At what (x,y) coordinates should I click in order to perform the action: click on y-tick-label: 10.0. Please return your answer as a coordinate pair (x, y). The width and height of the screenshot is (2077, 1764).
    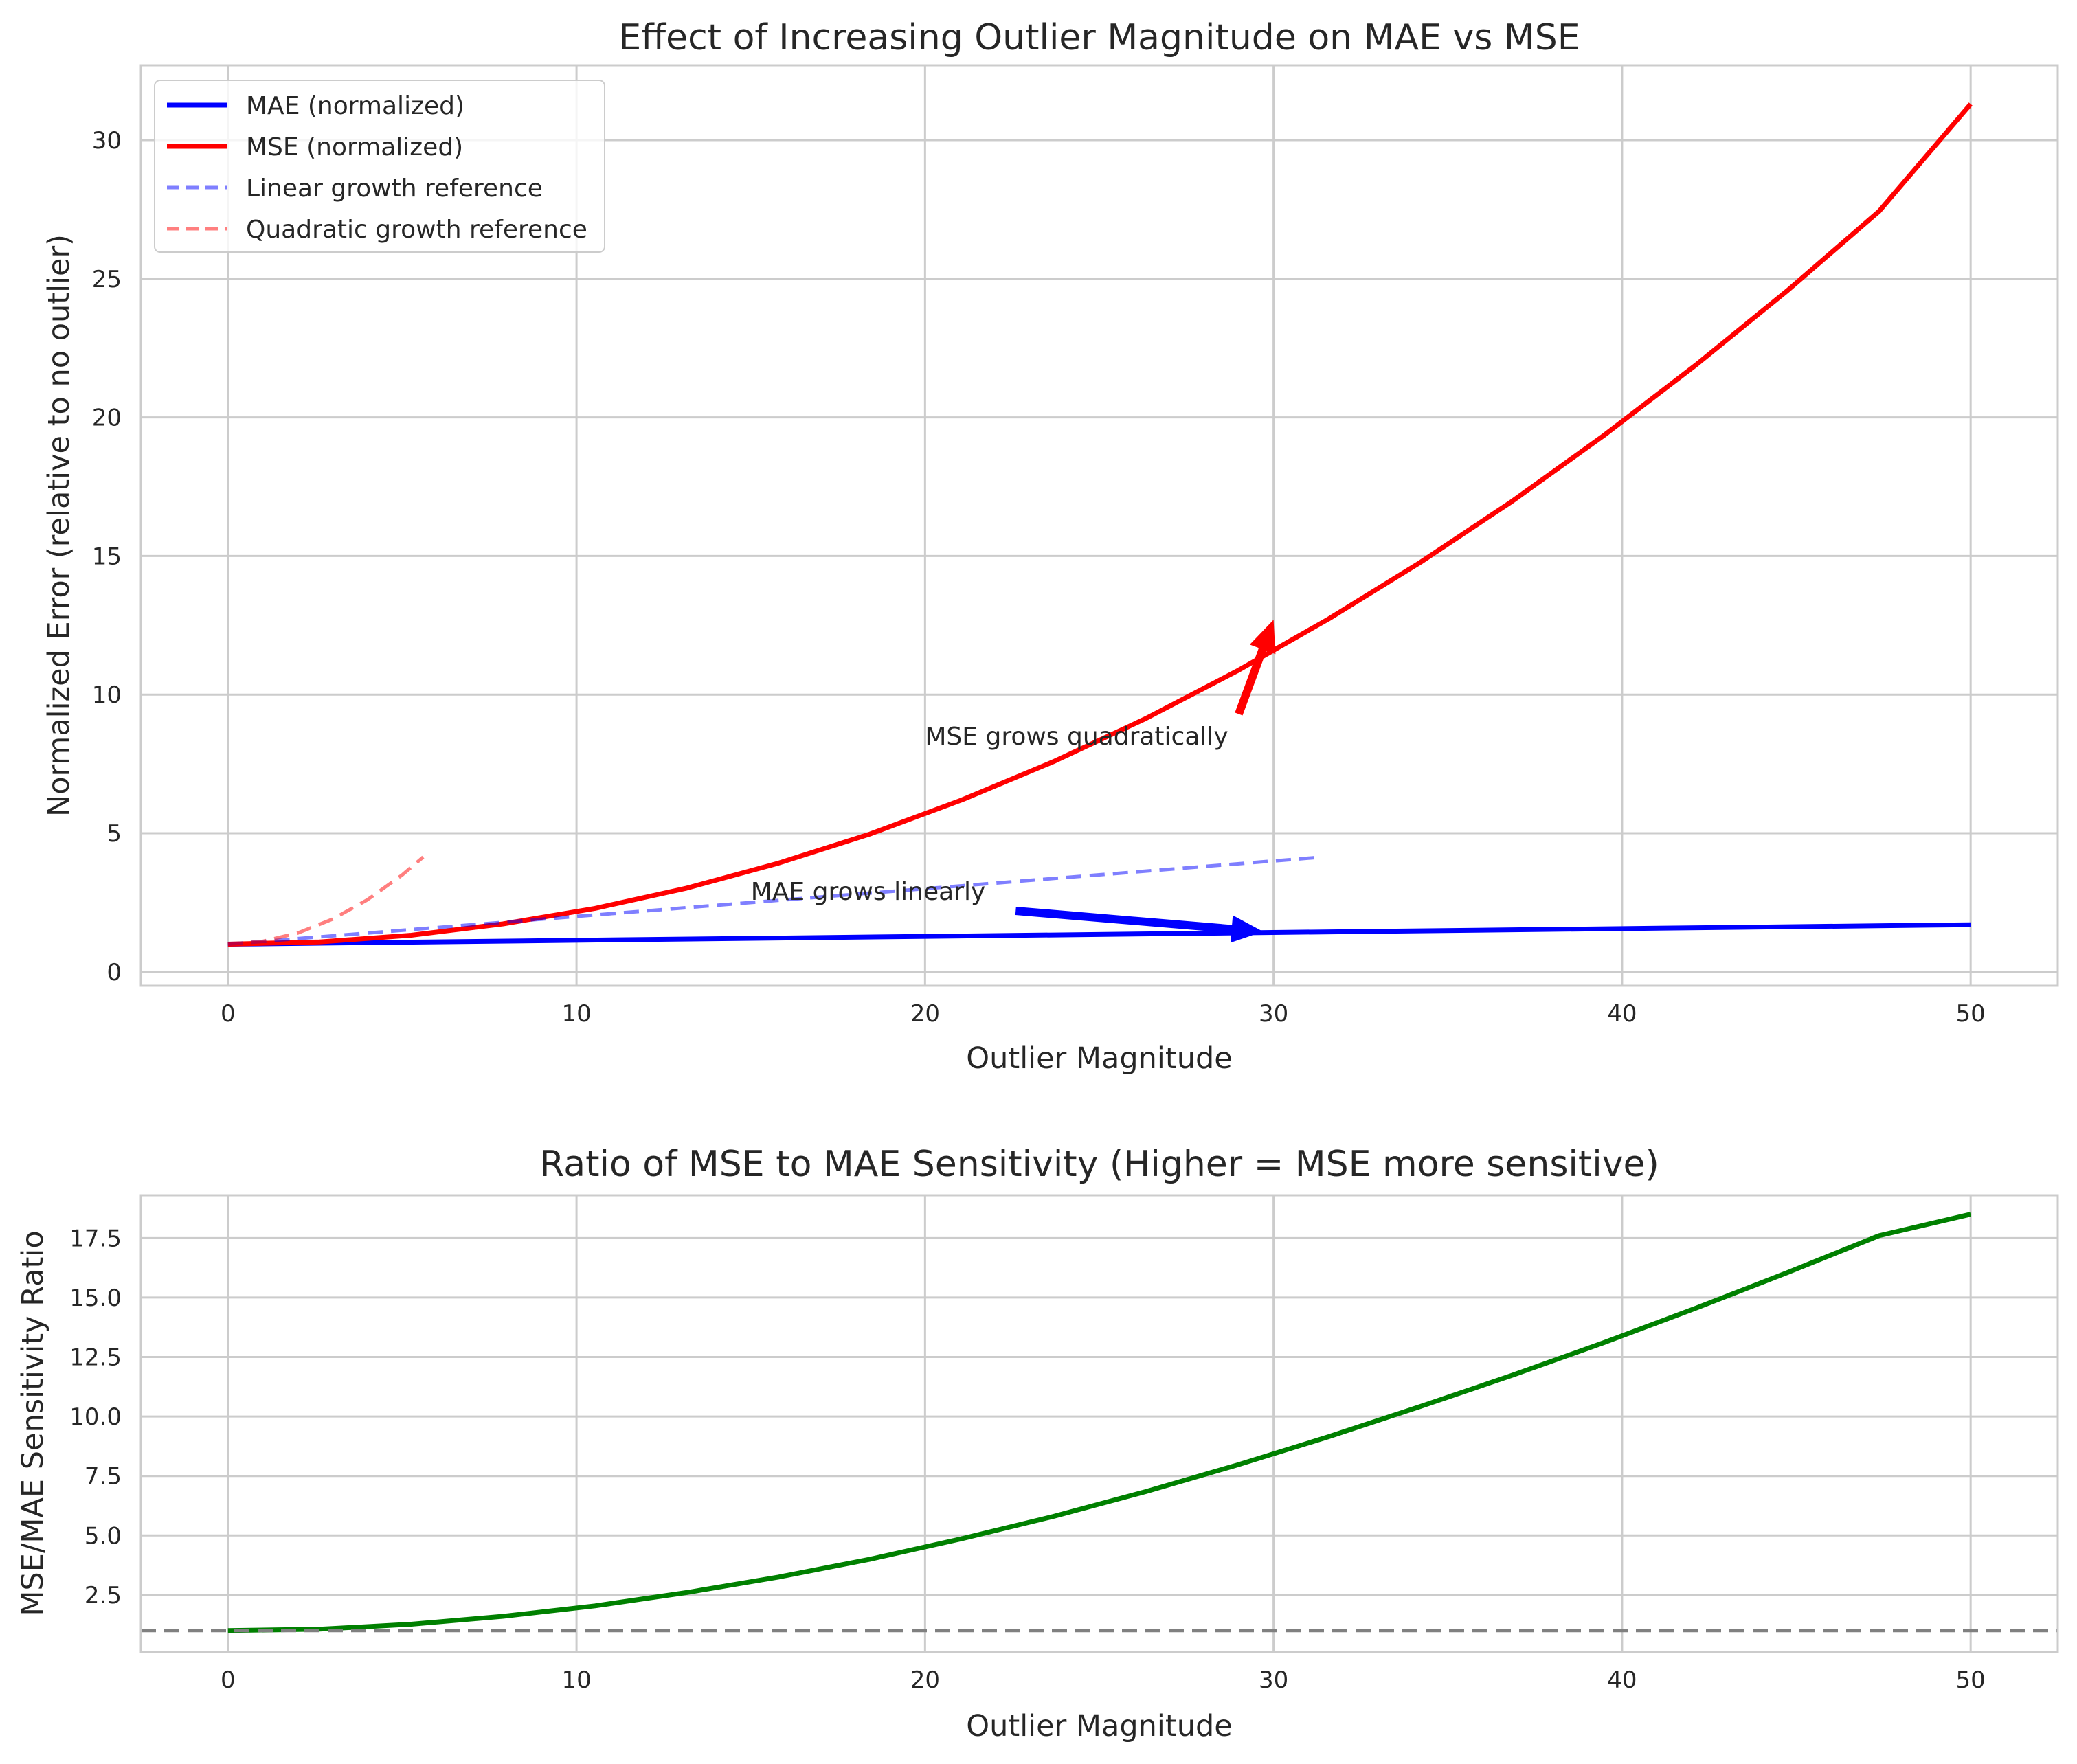
    Looking at the image, I should click on (95, 1417).